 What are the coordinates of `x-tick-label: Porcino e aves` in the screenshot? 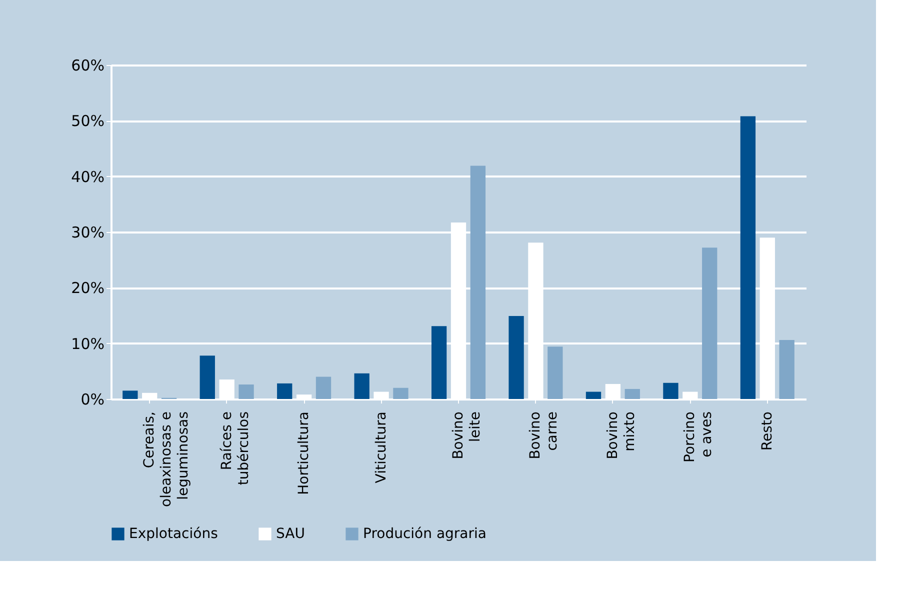 It's located at (699, 437).